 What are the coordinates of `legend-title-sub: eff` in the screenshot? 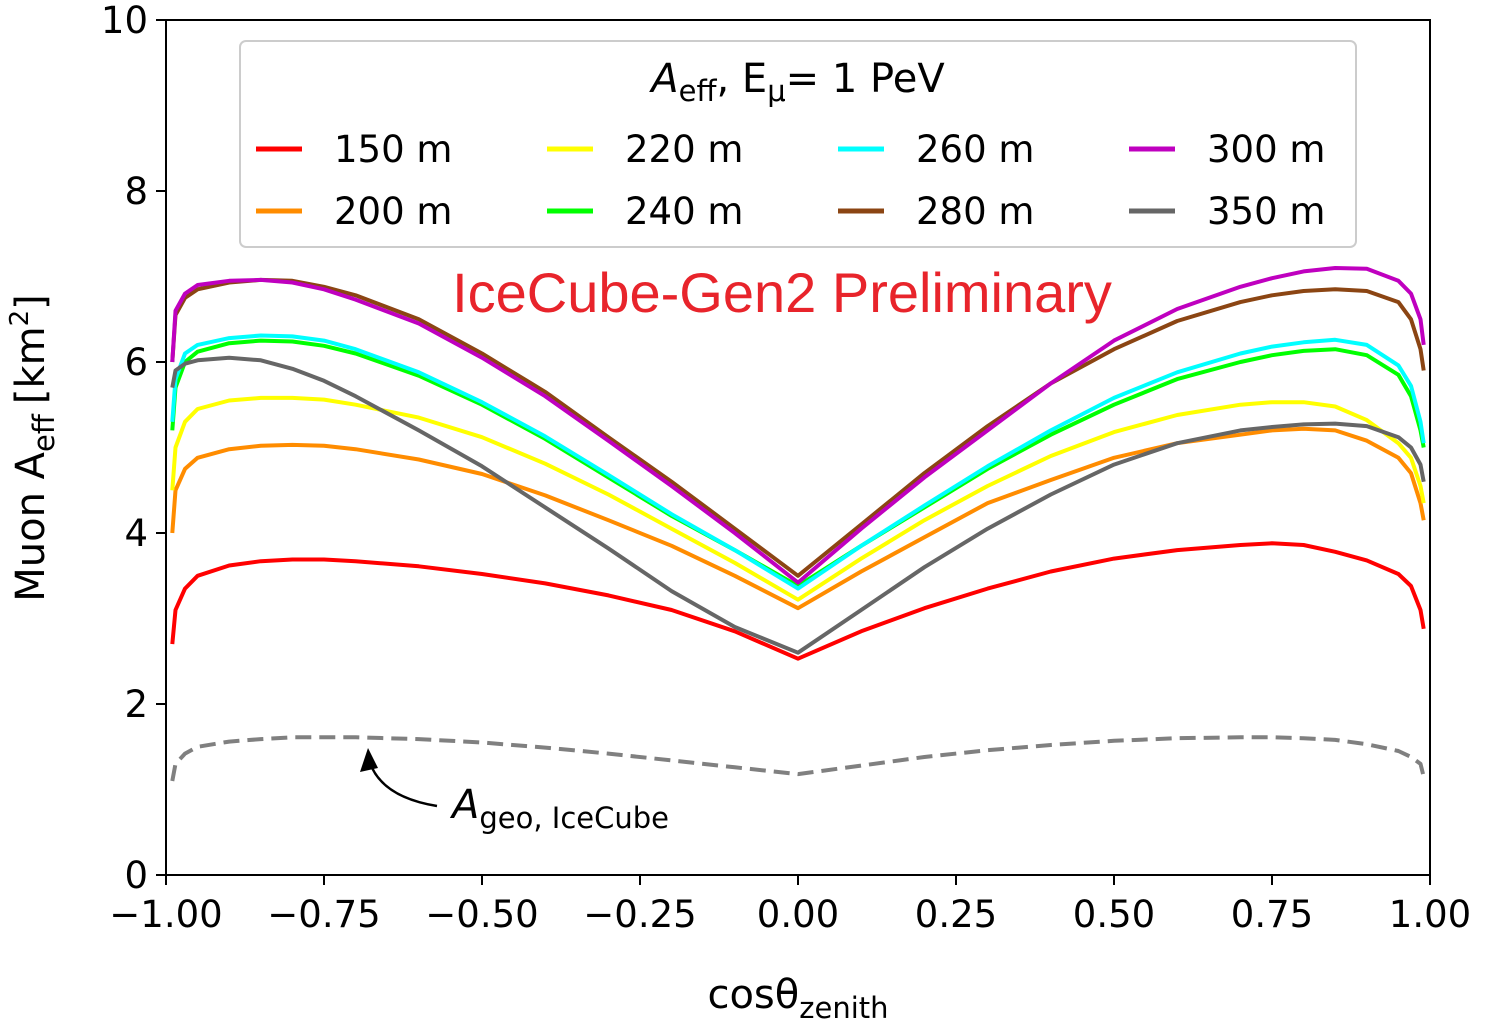 It's located at (698, 91).